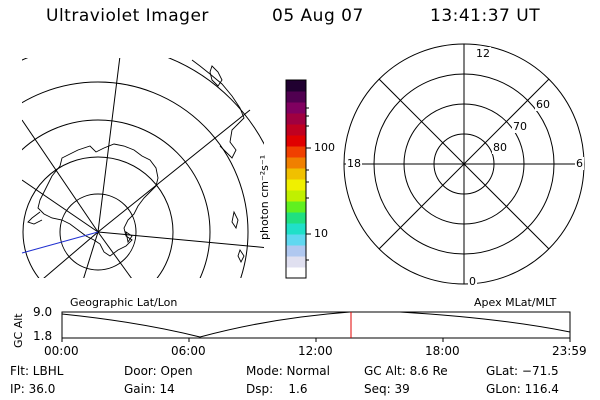 The width and height of the screenshot is (600, 400). I want to click on timeline-axis-title: GC Alt, so click(18, 330).